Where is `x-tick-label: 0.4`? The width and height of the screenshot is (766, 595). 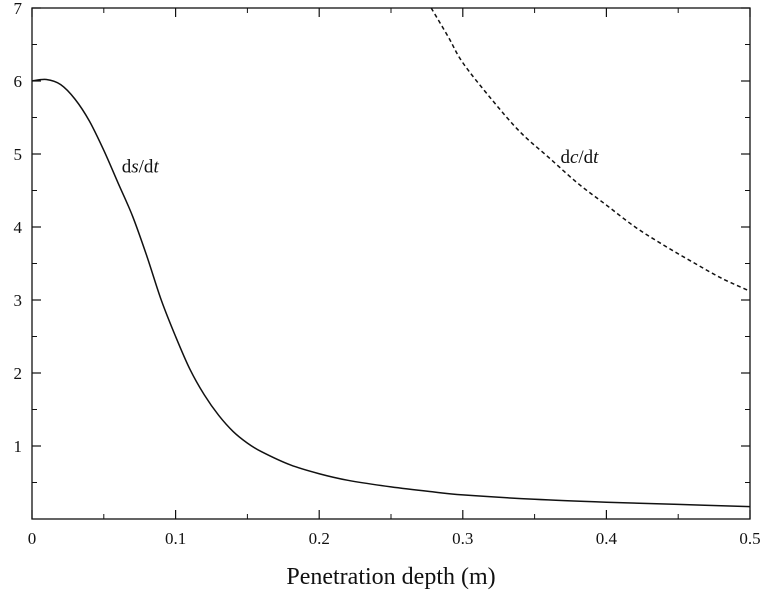
x-tick-label: 0.4 is located at coordinates (607, 538).